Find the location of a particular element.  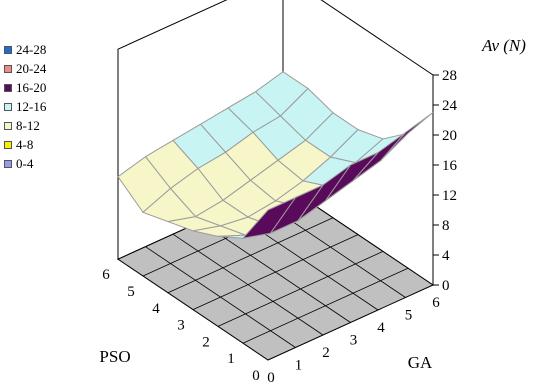

z-tick-label: 16 is located at coordinates (450, 166).